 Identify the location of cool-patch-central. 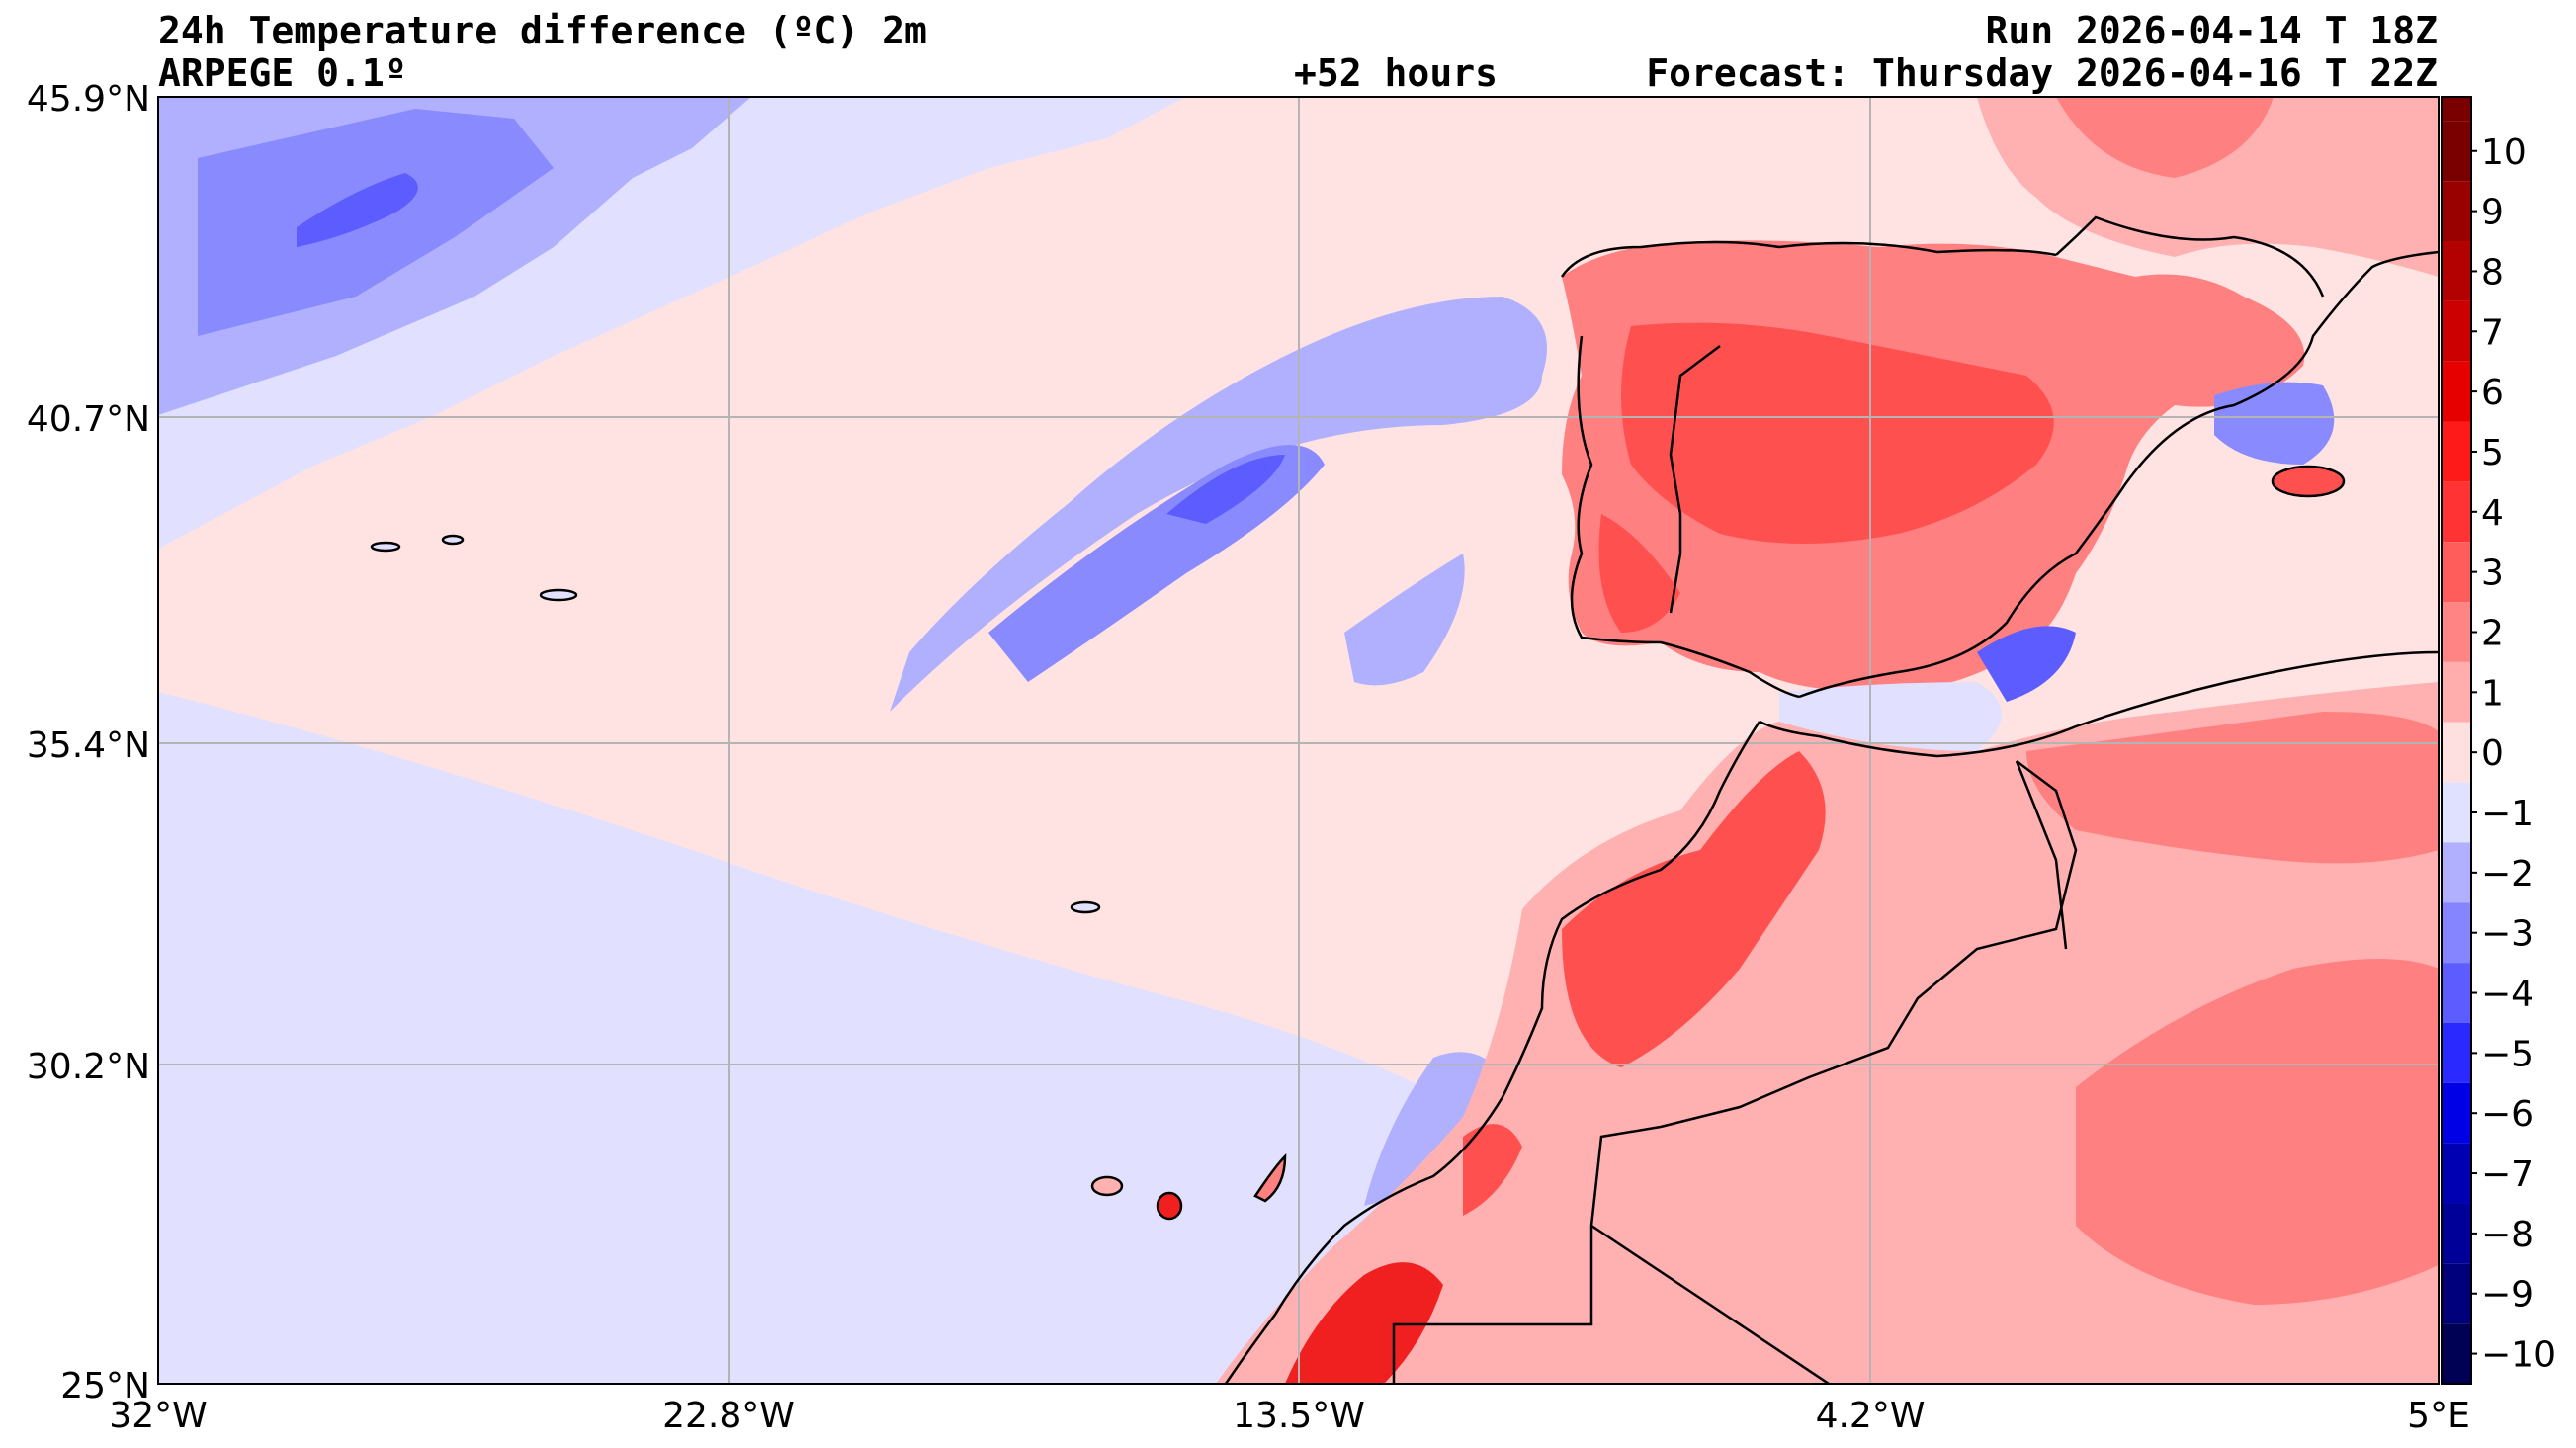
(1404, 620).